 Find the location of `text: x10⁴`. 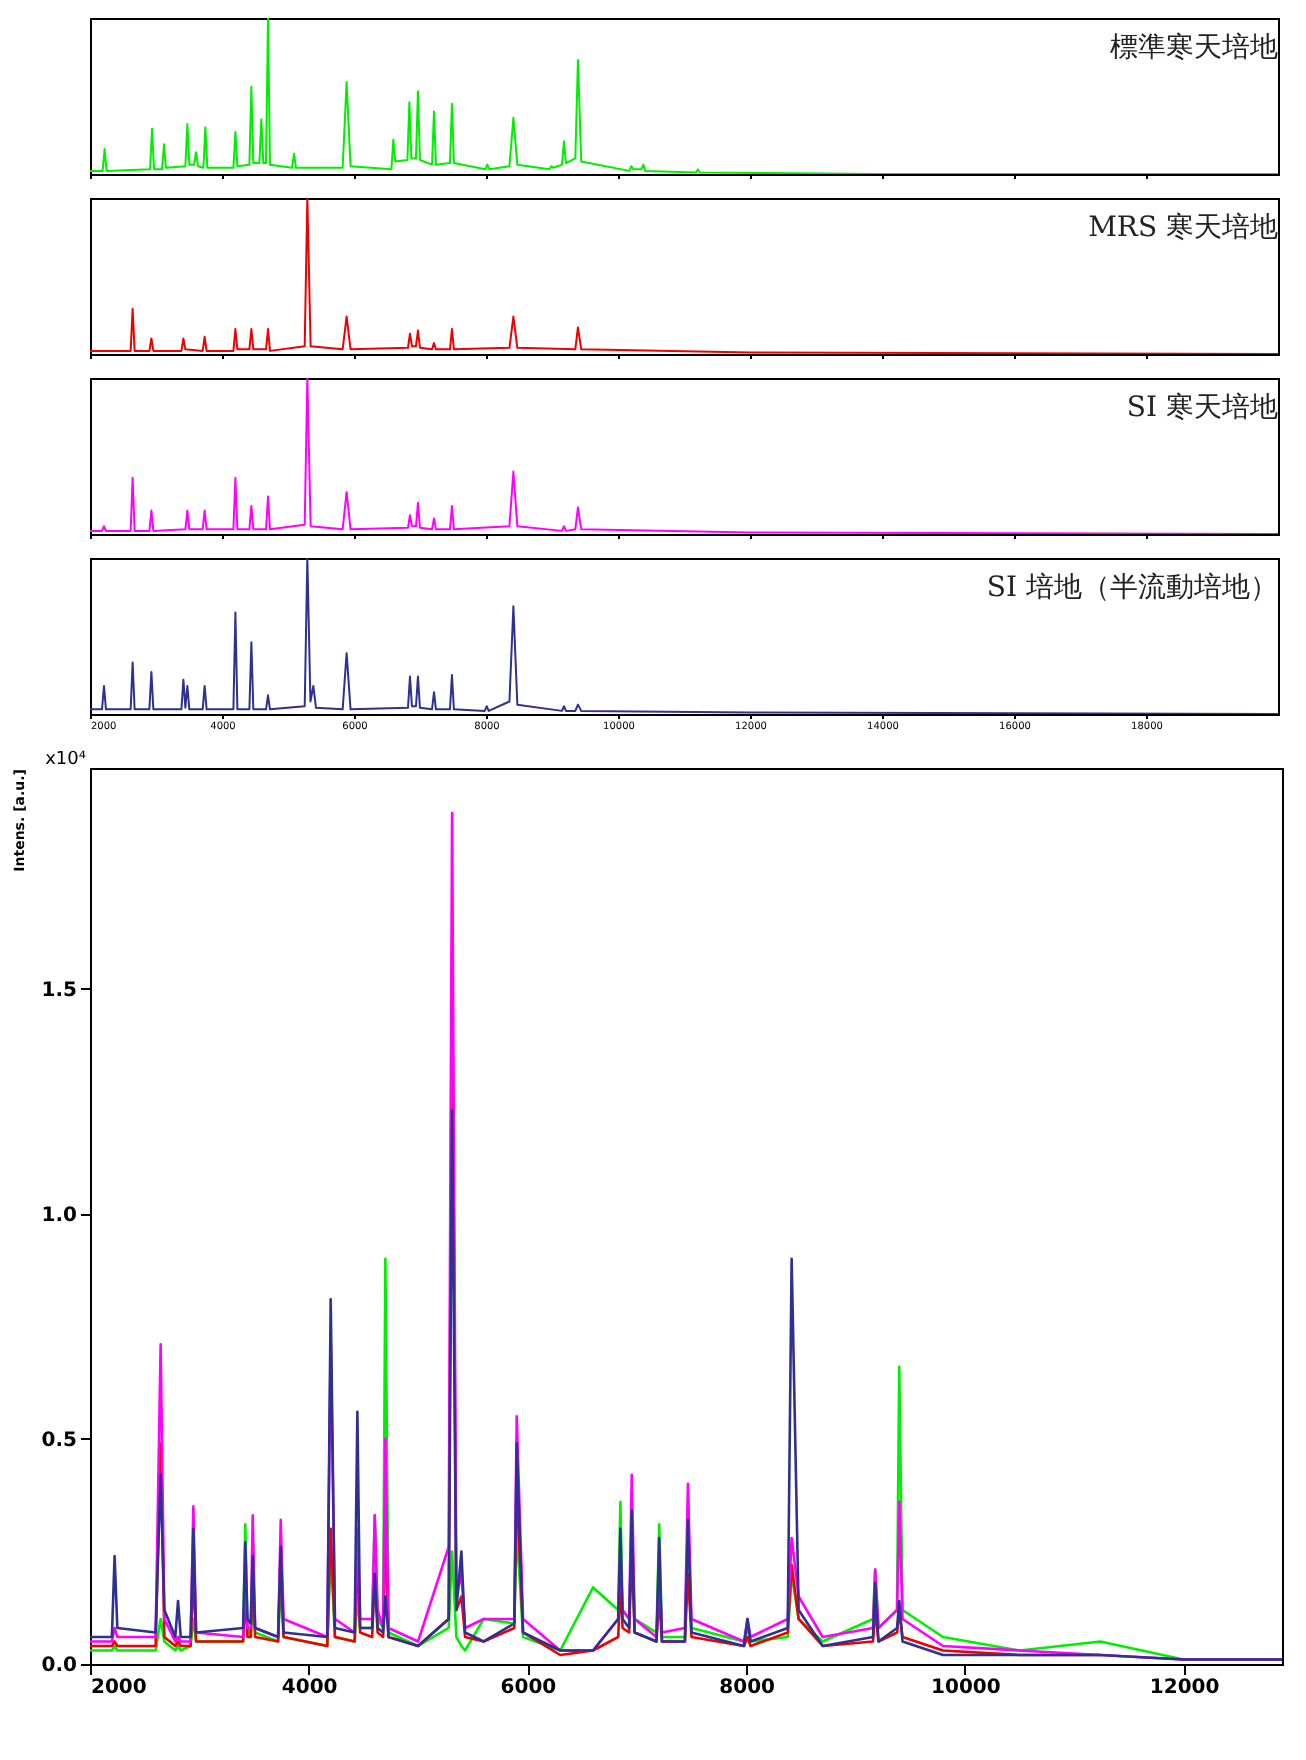

text: x10⁴ is located at coordinates (66, 760).